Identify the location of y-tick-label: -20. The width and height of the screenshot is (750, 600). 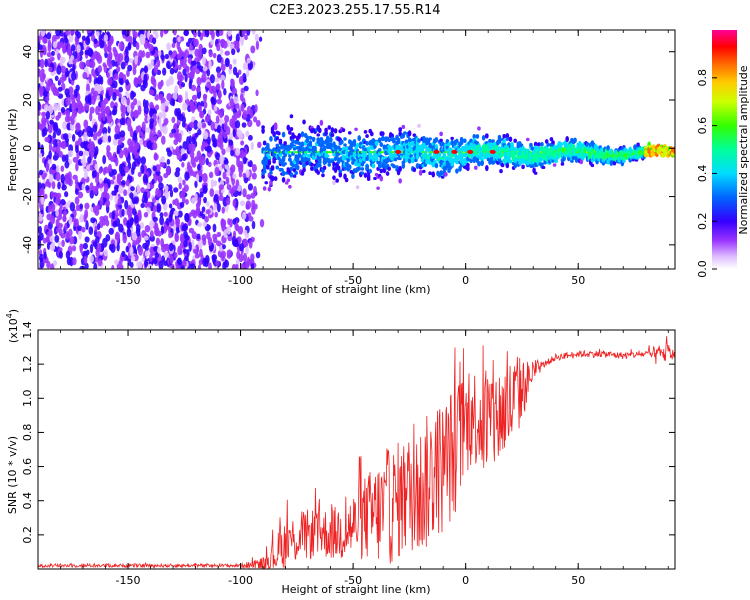
(27, 197).